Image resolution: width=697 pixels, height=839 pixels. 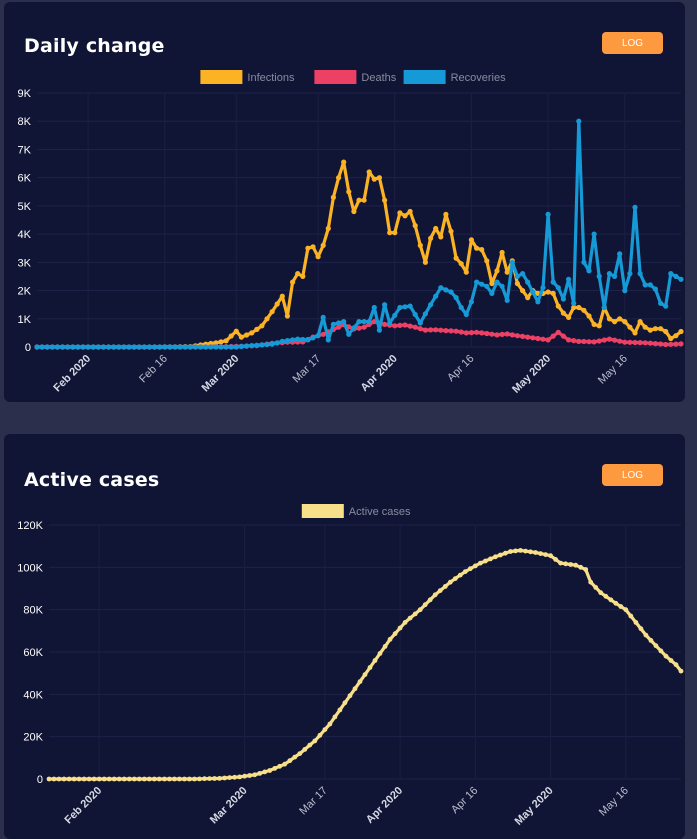 I want to click on legend-label: Active cases, so click(x=380, y=512).